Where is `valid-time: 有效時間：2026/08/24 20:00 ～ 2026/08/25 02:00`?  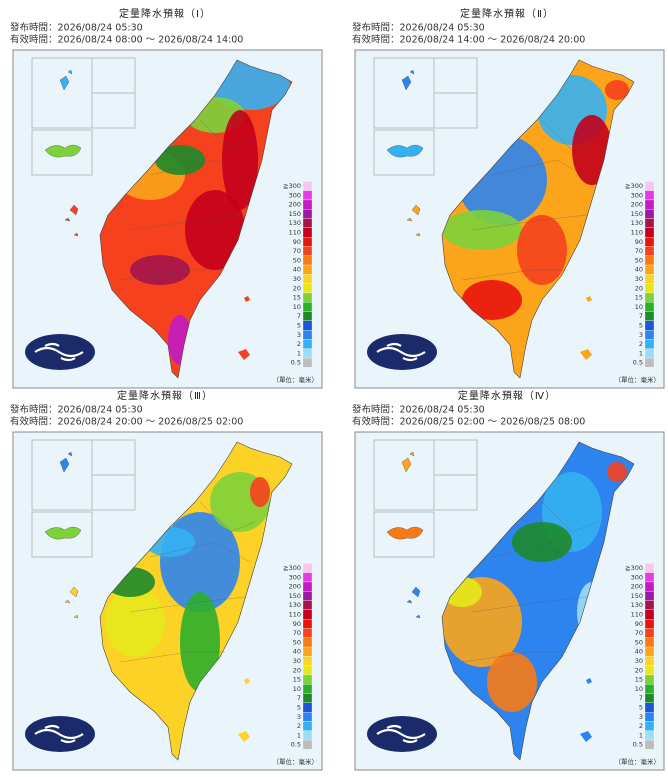
valid-time: 有效時間：2026/08/24 20:00 ～ 2026/08/25 02:00 is located at coordinates (126, 422).